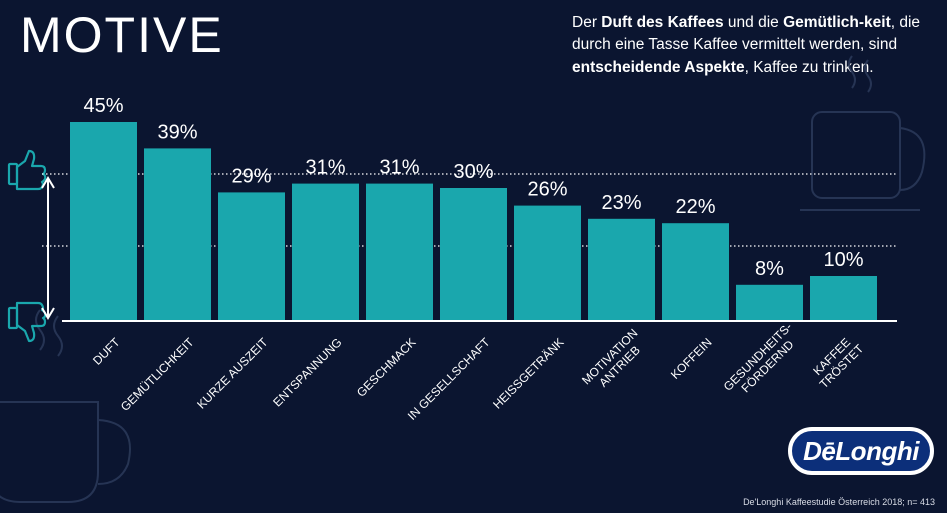 The width and height of the screenshot is (947, 513). Describe the element at coordinates (837, 361) in the screenshot. I see `category-label: KAFFEETRÖSTET` at that location.